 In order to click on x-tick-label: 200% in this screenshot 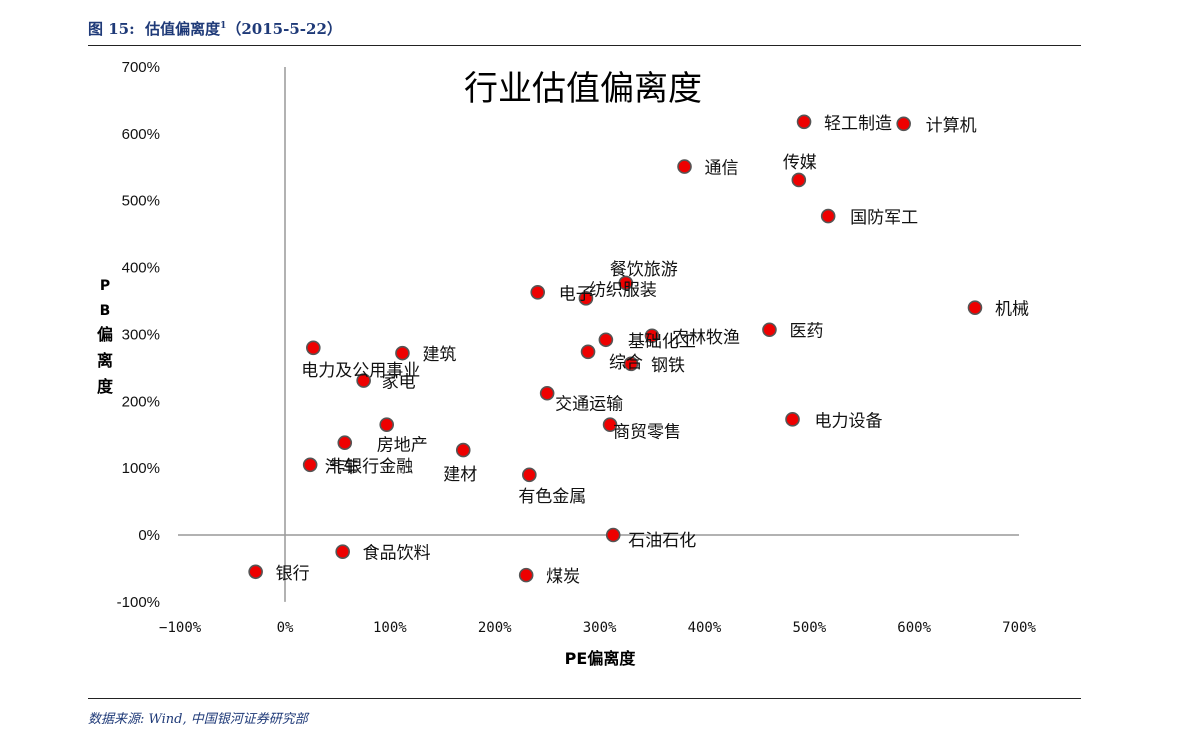, I will do `click(495, 628)`.